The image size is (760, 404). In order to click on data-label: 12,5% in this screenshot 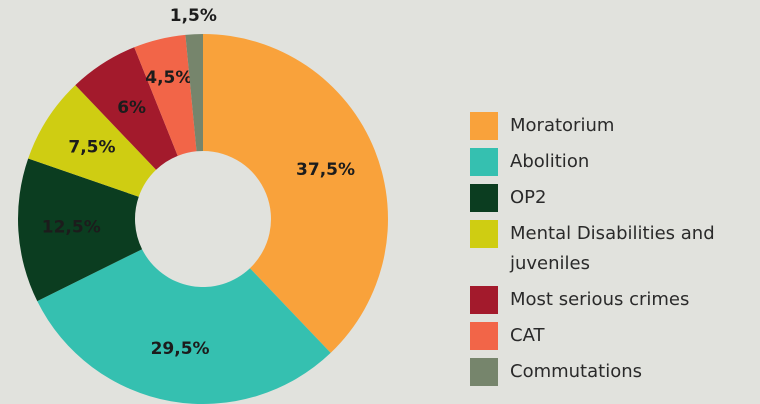, I will do `click(71, 227)`.